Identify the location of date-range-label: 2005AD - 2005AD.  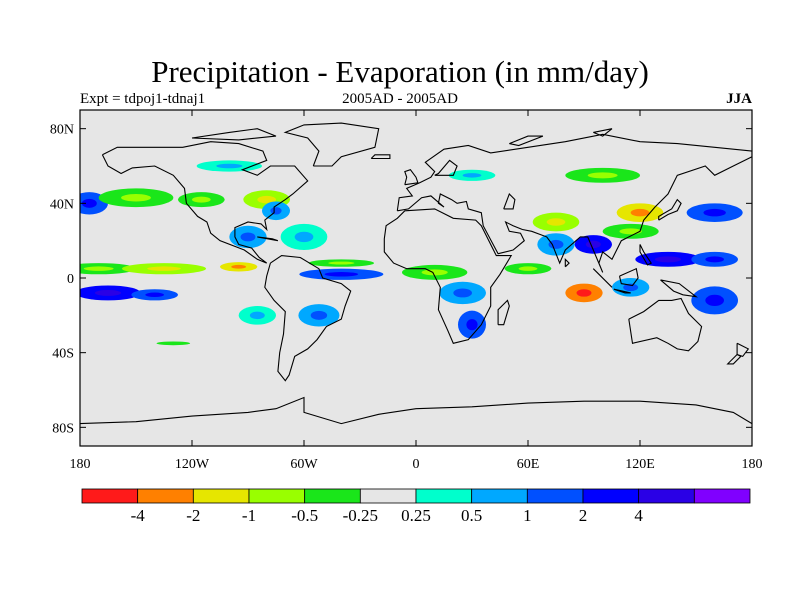
(400, 99).